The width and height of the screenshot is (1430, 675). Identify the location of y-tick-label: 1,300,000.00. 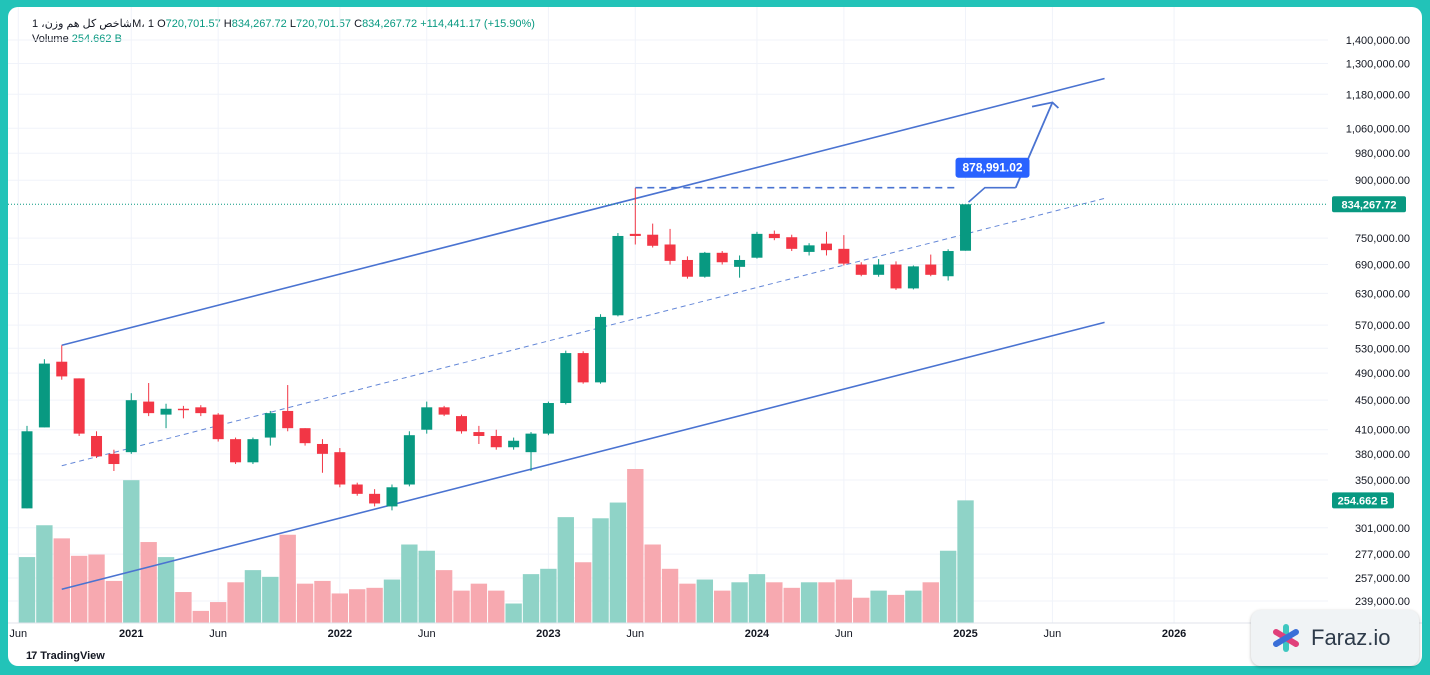
(1378, 65).